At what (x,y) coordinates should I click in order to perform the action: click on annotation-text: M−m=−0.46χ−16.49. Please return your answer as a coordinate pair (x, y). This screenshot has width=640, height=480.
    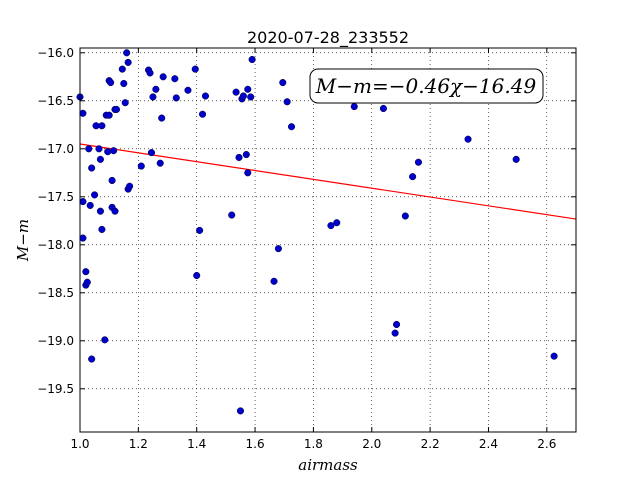
    Looking at the image, I should click on (426, 86).